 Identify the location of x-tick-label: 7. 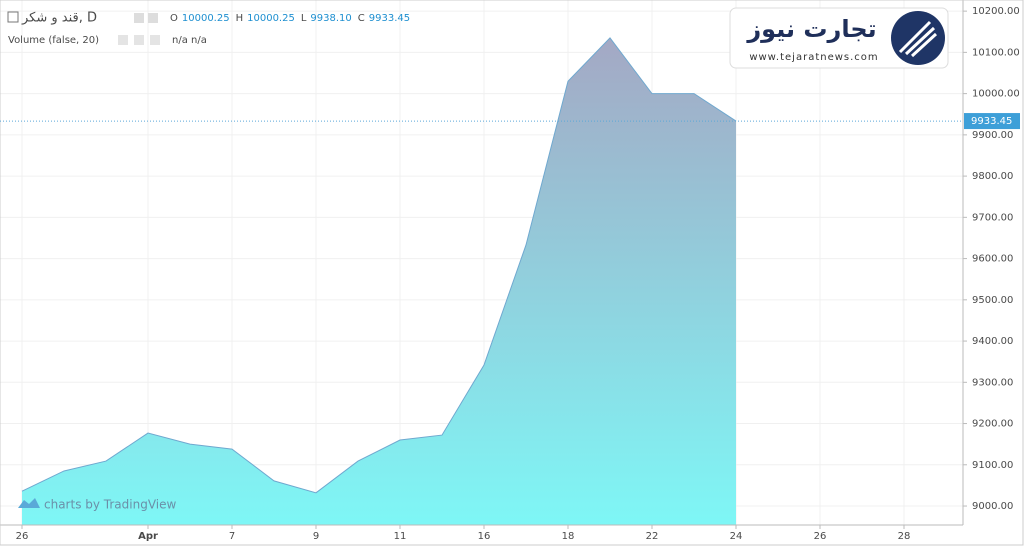
(232, 536).